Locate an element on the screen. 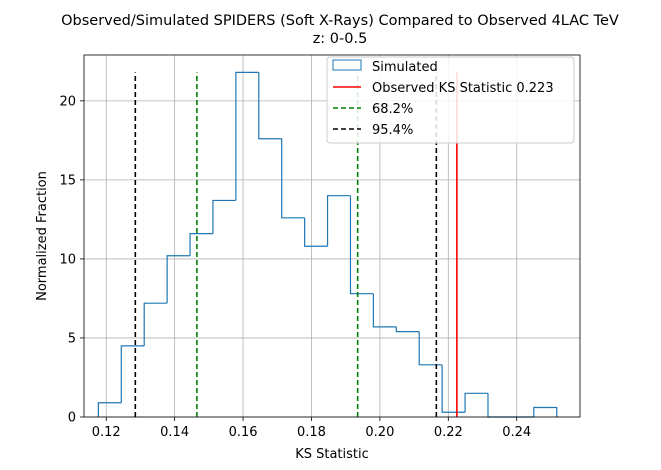 Image resolution: width=661 pixels, height=470 pixels. legend-ci95-label: 95.4% is located at coordinates (392, 130).